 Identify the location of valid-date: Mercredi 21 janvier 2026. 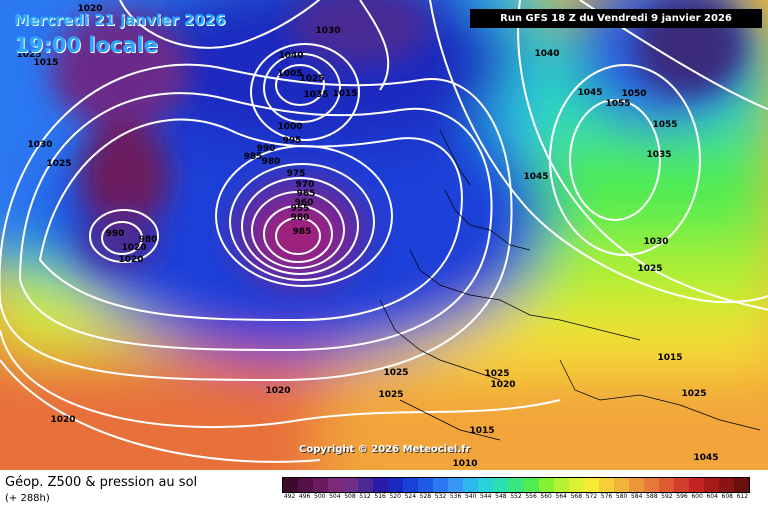
(120, 20).